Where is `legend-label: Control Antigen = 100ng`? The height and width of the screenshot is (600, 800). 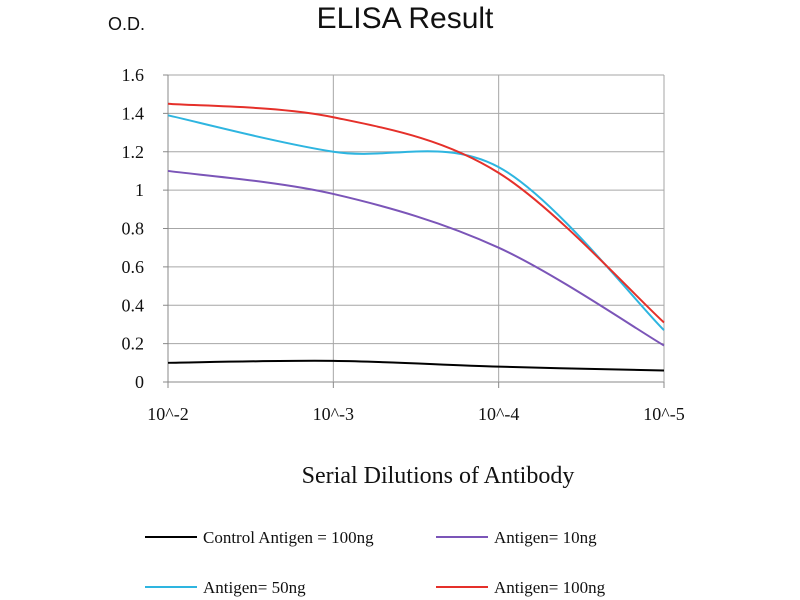
legend-label: Control Antigen = 100ng is located at coordinates (288, 537).